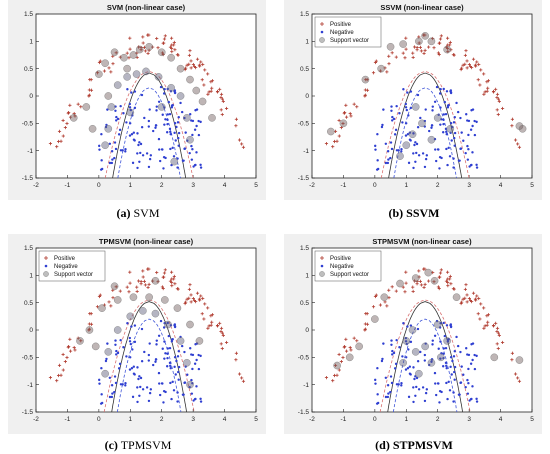  What do you see at coordinates (348, 32) in the screenshot?
I see `legend: Positive Negative Support vector` at bounding box center [348, 32].